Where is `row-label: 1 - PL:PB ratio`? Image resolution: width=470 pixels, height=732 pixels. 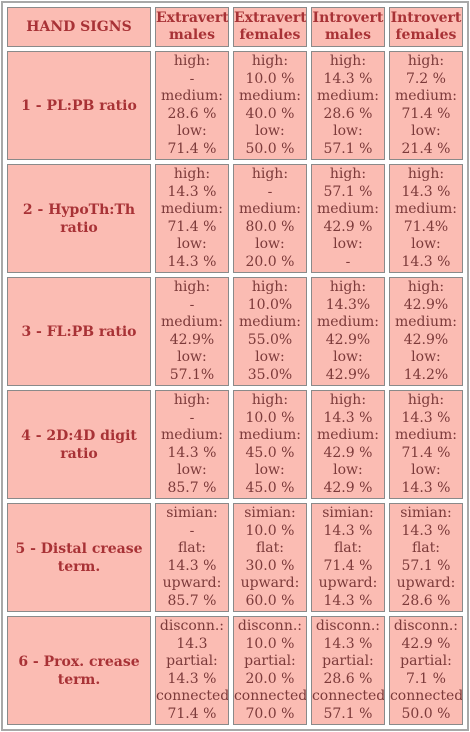 row-label: 1 - PL:PB ratio is located at coordinates (79, 105).